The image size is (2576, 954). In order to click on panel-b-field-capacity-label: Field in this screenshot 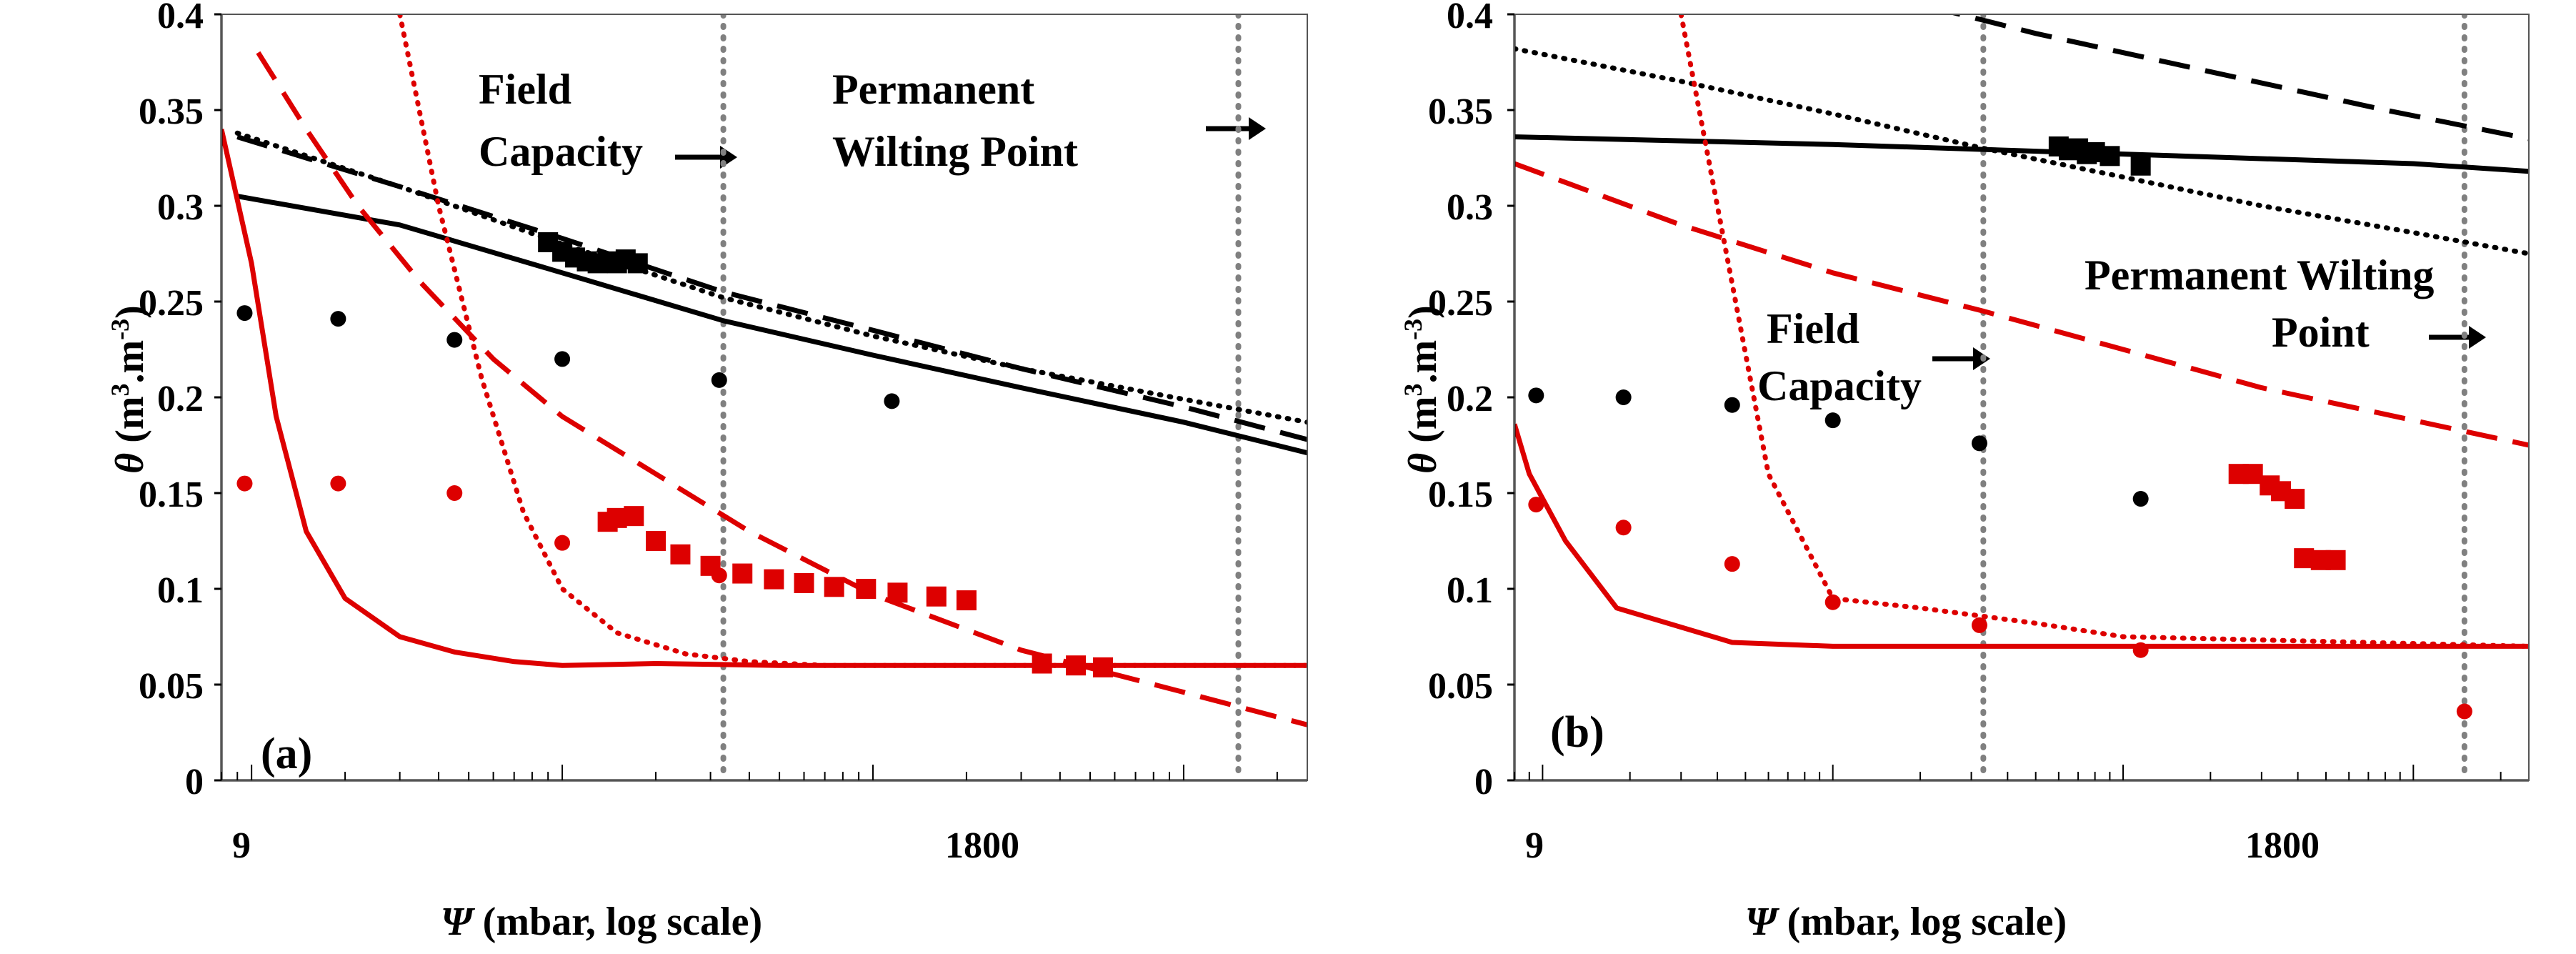, I will do `click(1813, 328)`.